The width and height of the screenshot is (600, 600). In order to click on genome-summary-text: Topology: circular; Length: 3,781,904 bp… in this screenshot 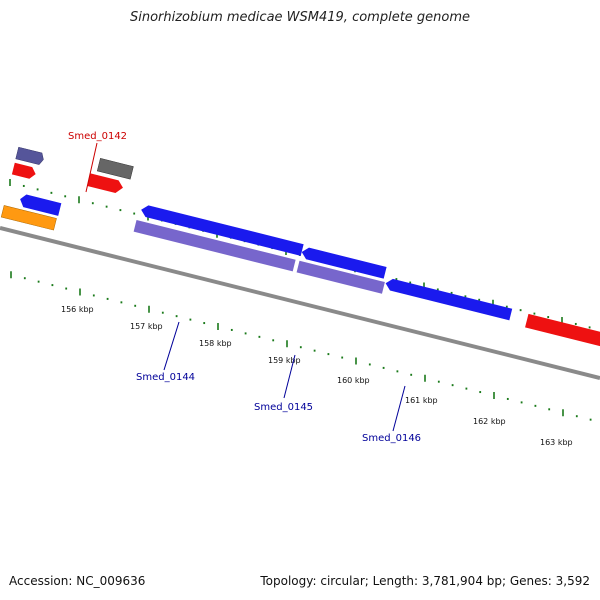, I will do `click(425, 581)`.